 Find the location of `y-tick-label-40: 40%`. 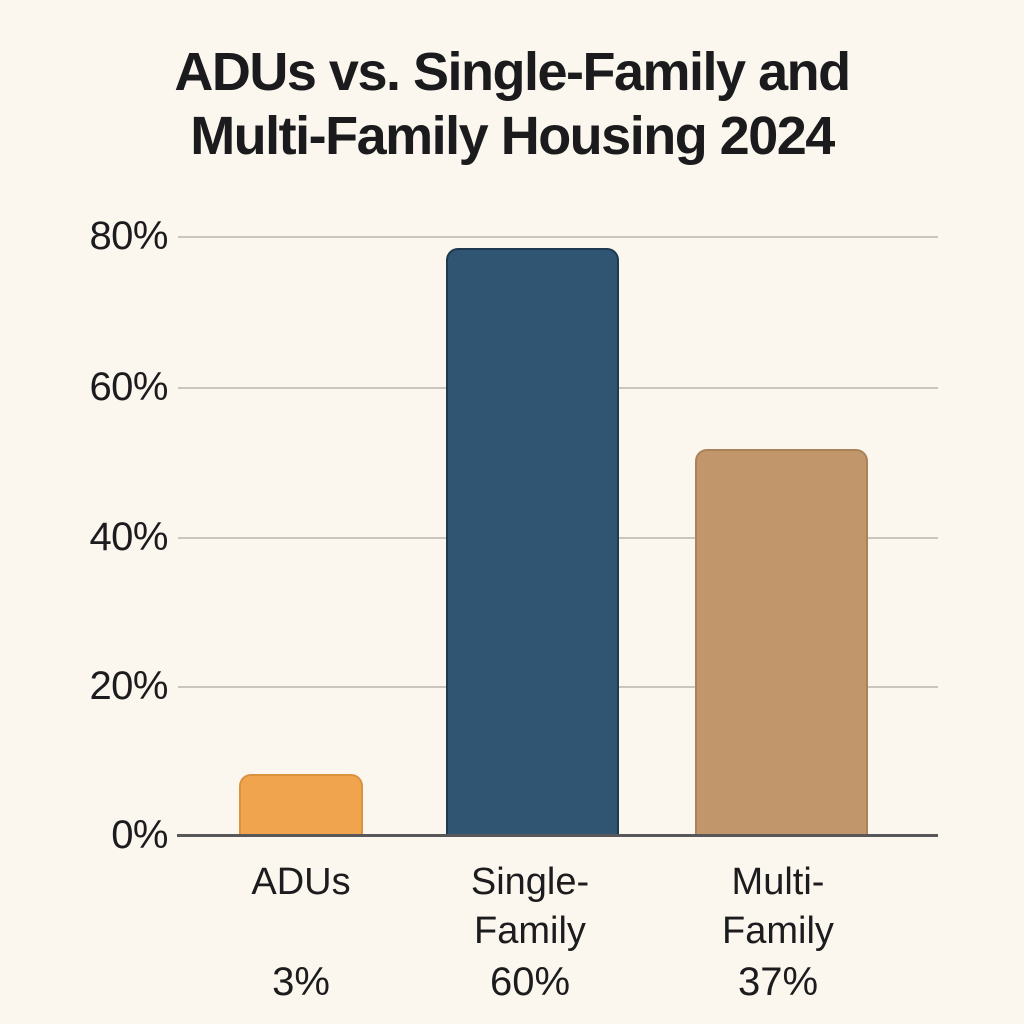

y-tick-label-40: 40% is located at coordinates (128, 537).